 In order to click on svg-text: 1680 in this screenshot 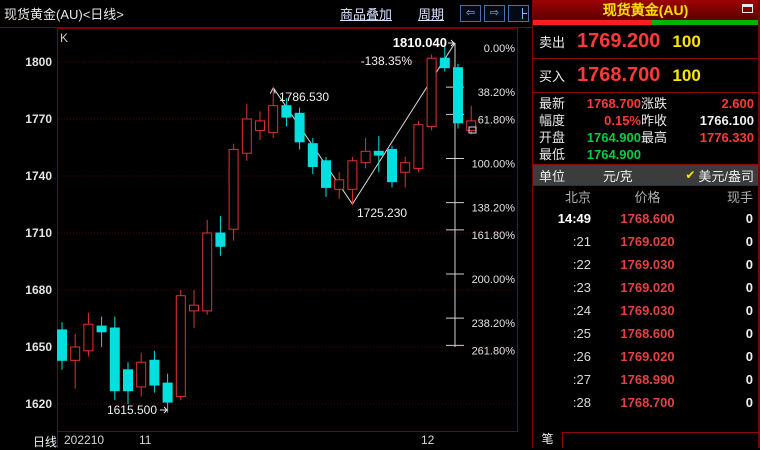, I will do `click(38, 290)`.